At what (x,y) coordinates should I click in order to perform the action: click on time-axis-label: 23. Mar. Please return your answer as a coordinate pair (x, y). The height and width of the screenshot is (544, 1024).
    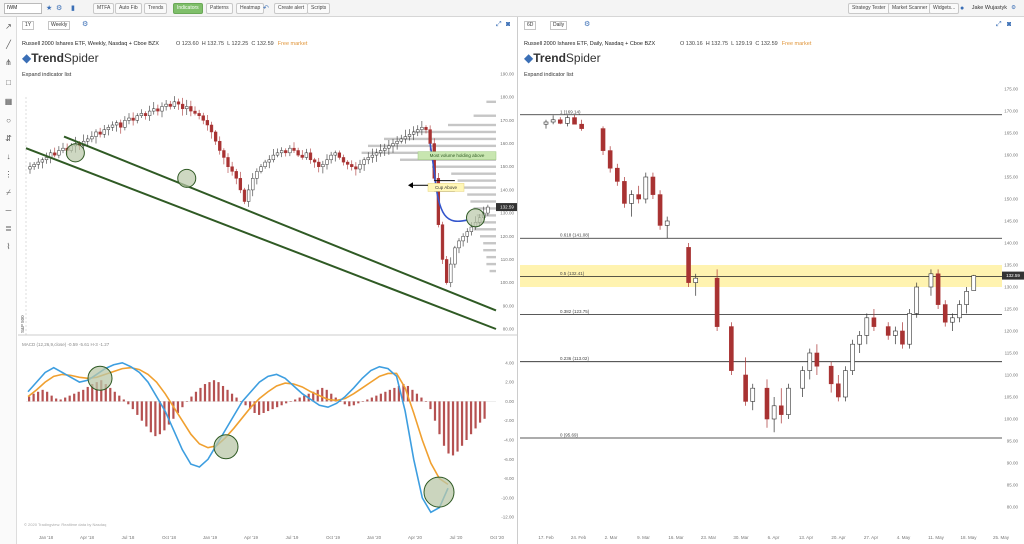
    Looking at the image, I should click on (709, 537).